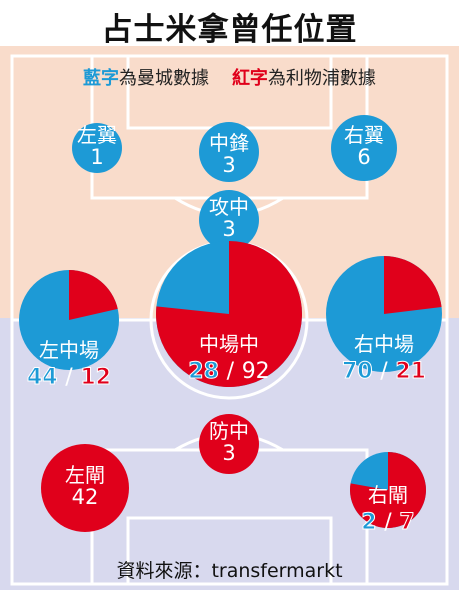 This screenshot has height=590, width=459. What do you see at coordinates (229, 207) in the screenshot?
I see `attacking-mid-name: 攻中` at bounding box center [229, 207].